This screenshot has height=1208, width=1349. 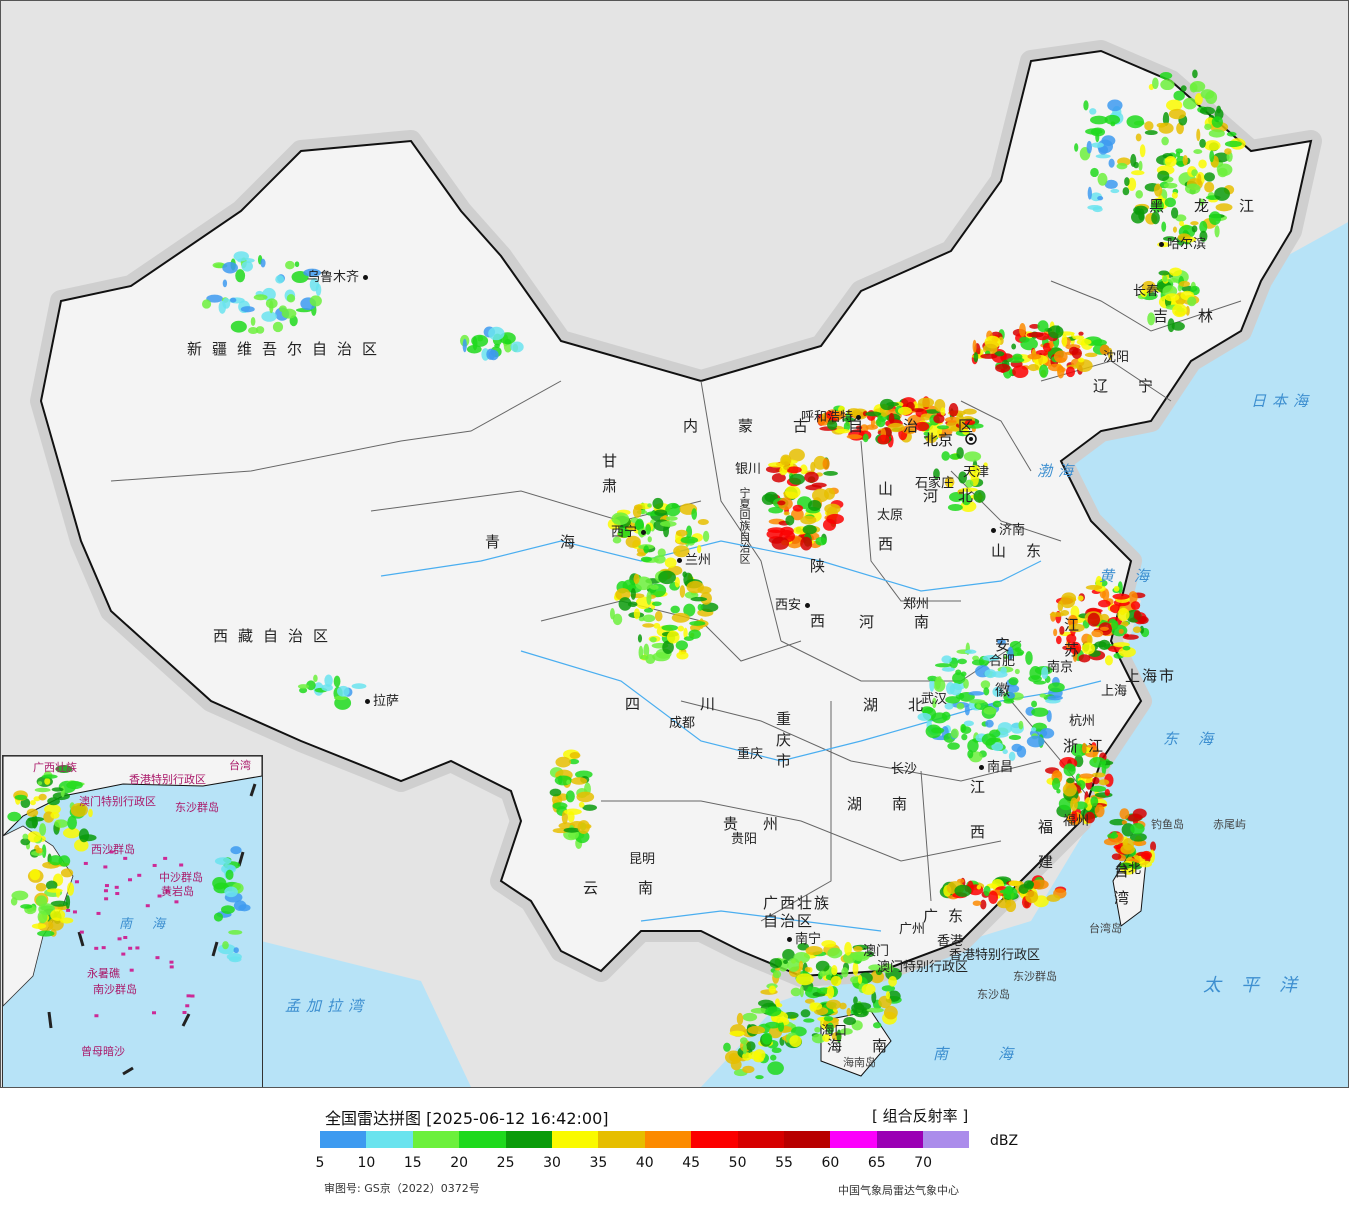 I want to click on inset-label-yongshu: 永暑礁, so click(x=103, y=973).